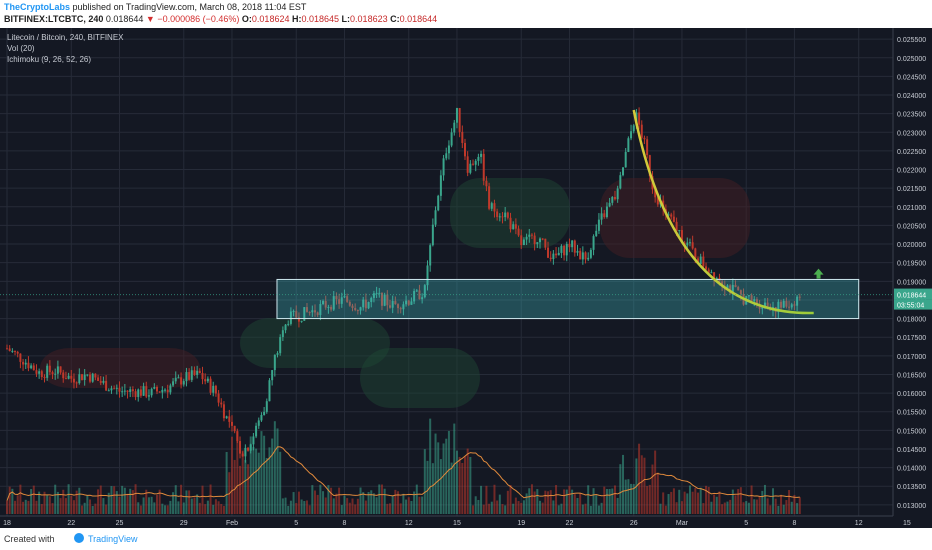 The height and width of the screenshot is (550, 932). What do you see at coordinates (521, 523) in the screenshot?
I see `time-tick-label: 19` at bounding box center [521, 523].